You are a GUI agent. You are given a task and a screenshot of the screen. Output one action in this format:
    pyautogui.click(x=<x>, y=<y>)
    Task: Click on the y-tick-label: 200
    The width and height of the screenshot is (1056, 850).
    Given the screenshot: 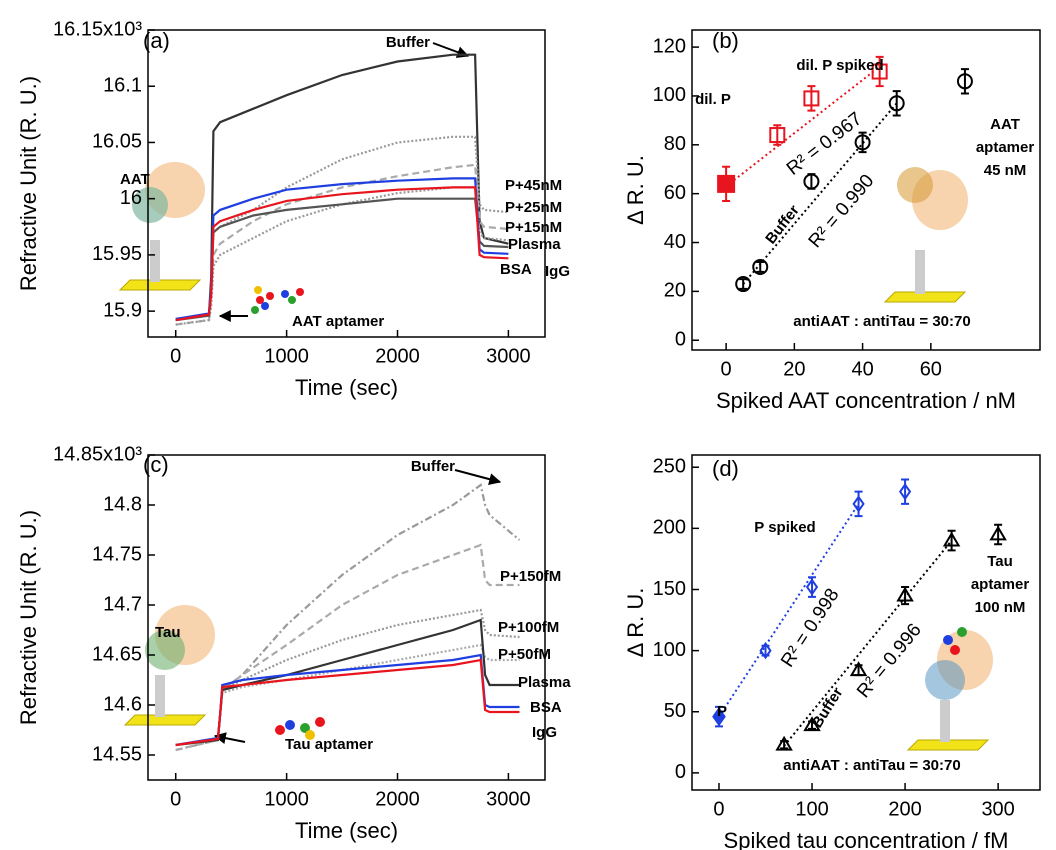 What is the action you would take?
    pyautogui.click(x=669, y=528)
    